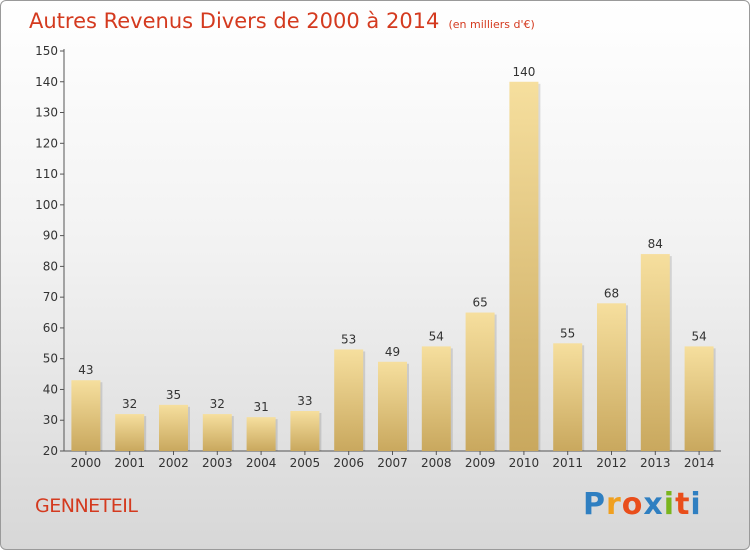  I want to click on bar-value-label: 55, so click(567, 333).